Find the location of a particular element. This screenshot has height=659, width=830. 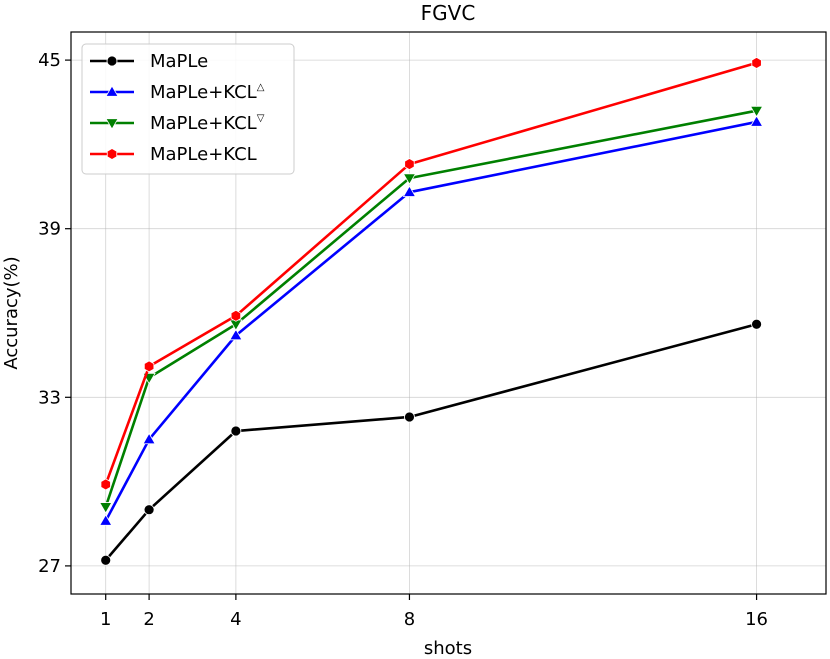

x-tick-label: 2 is located at coordinates (148, 619).